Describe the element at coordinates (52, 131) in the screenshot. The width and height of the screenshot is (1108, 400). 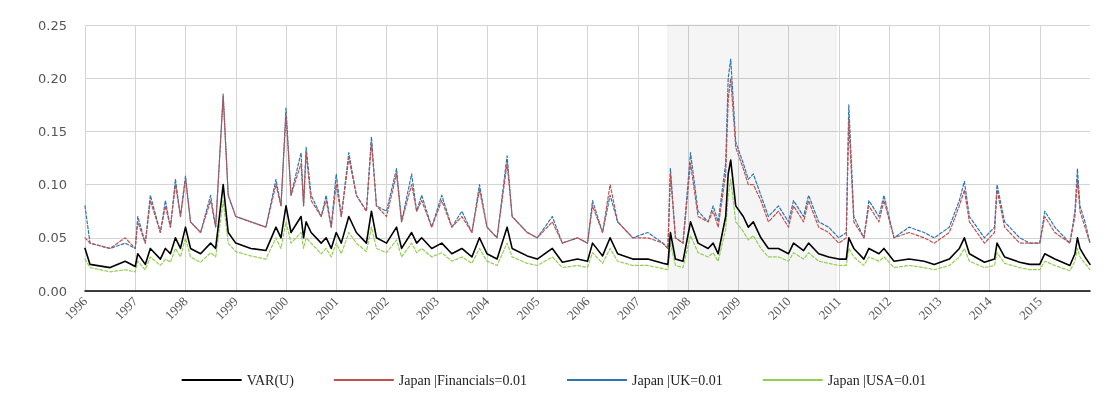
I see `y-tick-label: 0.15` at that location.